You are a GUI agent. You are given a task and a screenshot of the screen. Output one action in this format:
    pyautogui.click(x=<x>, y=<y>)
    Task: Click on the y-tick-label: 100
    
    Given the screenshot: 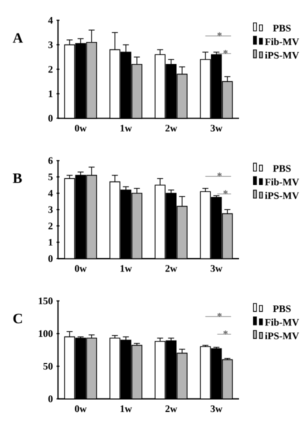 What is the action you would take?
    pyautogui.click(x=45, y=333)
    